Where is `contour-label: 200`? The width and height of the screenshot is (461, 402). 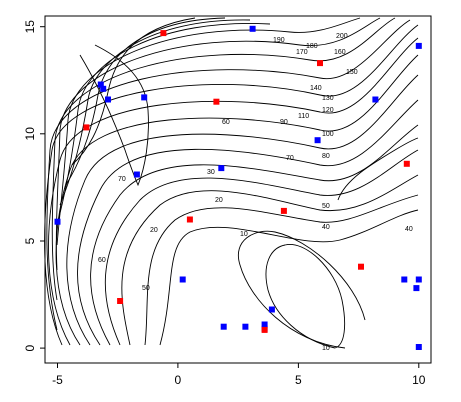
contour-label: 200 is located at coordinates (342, 36).